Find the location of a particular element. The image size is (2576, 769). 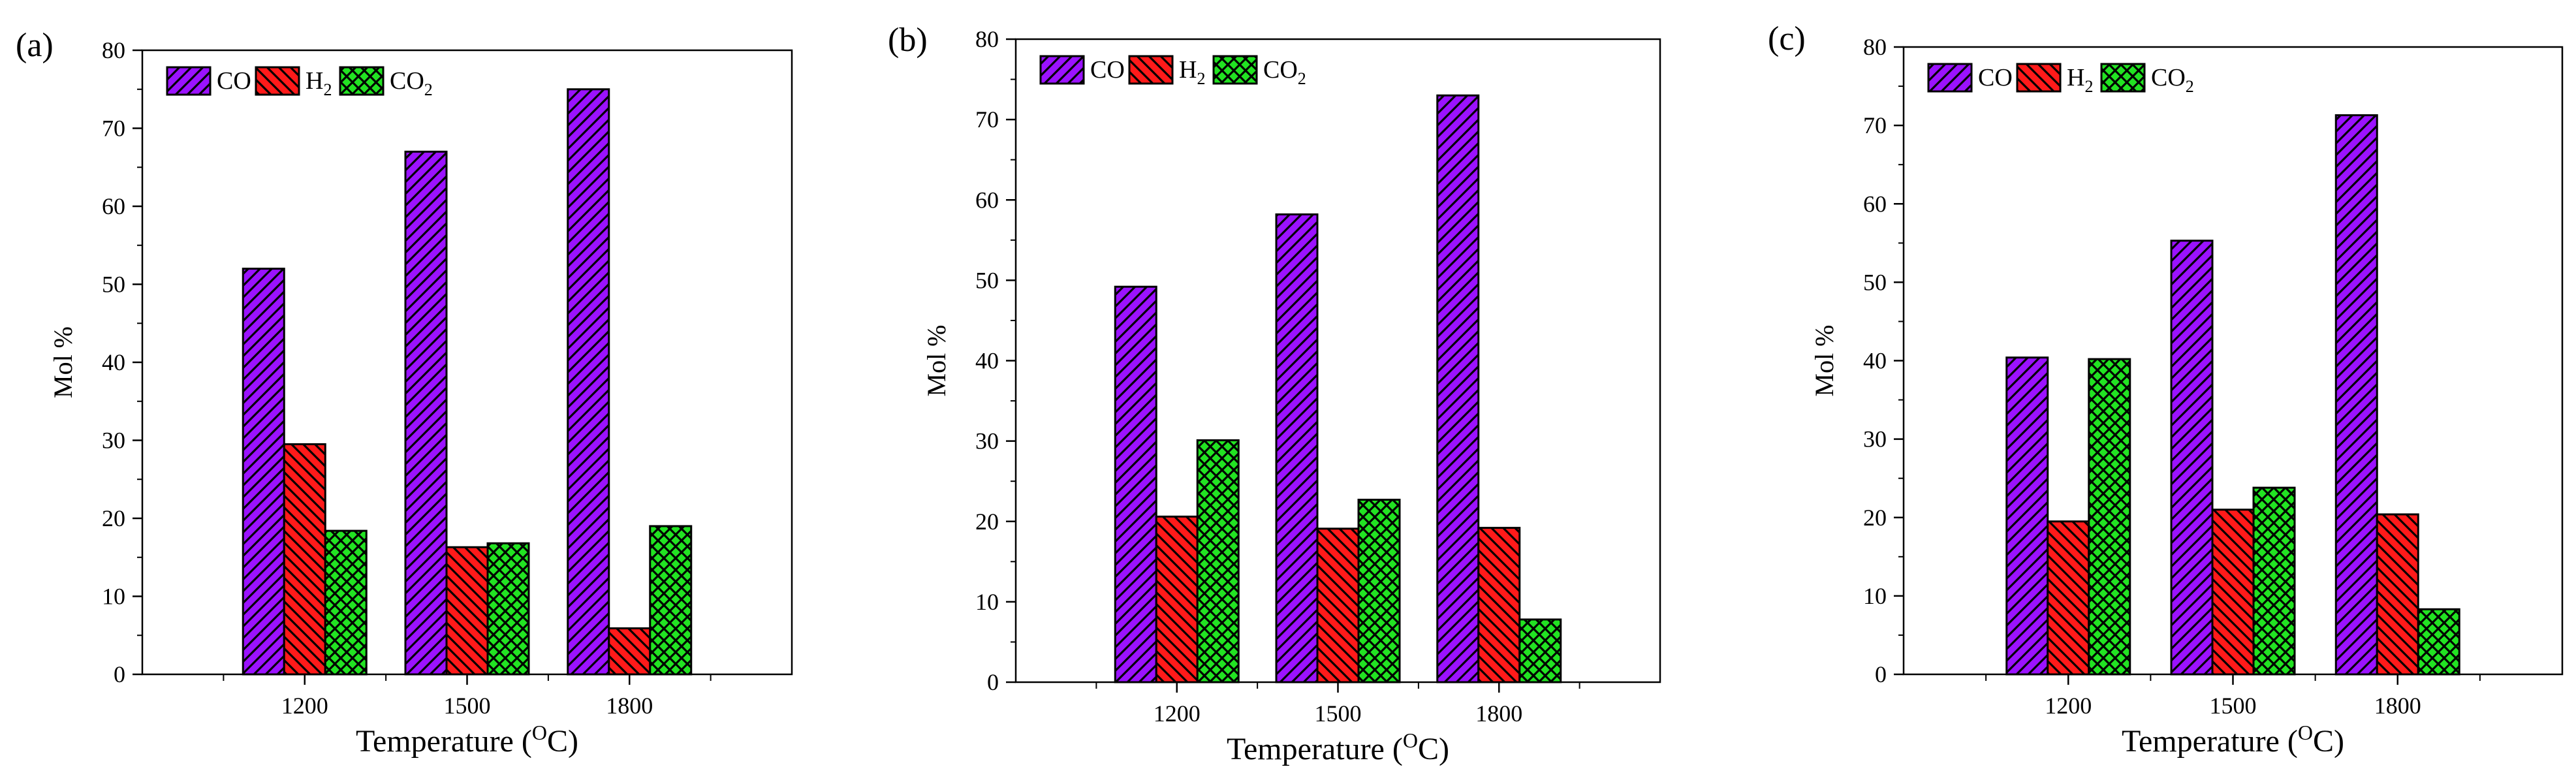

y-tick-label: 80 is located at coordinates (113, 50).